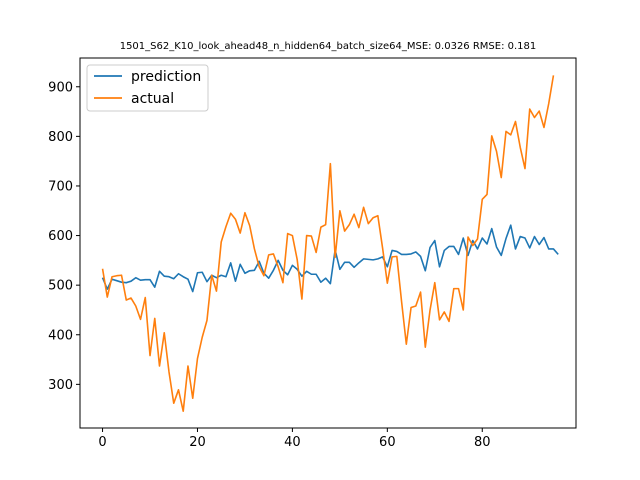  Describe the element at coordinates (60, 335) in the screenshot. I see `y-tick-label: 400` at that location.